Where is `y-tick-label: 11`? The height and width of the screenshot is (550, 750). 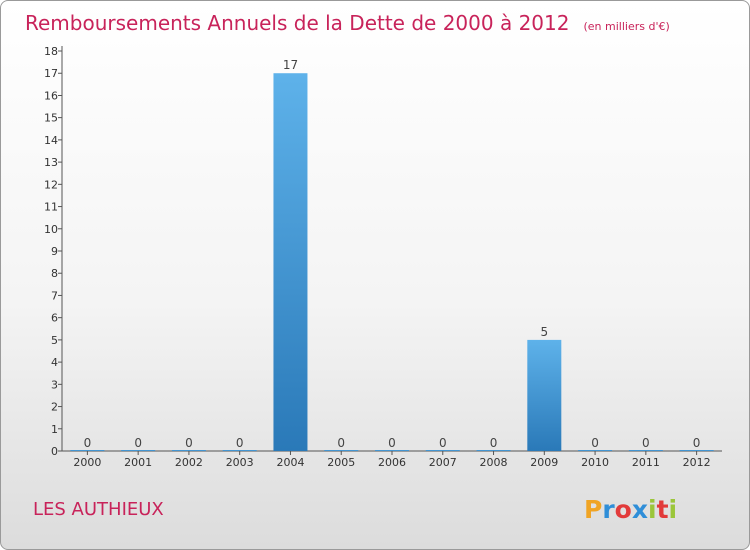
y-tick-label: 11 is located at coordinates (51, 207).